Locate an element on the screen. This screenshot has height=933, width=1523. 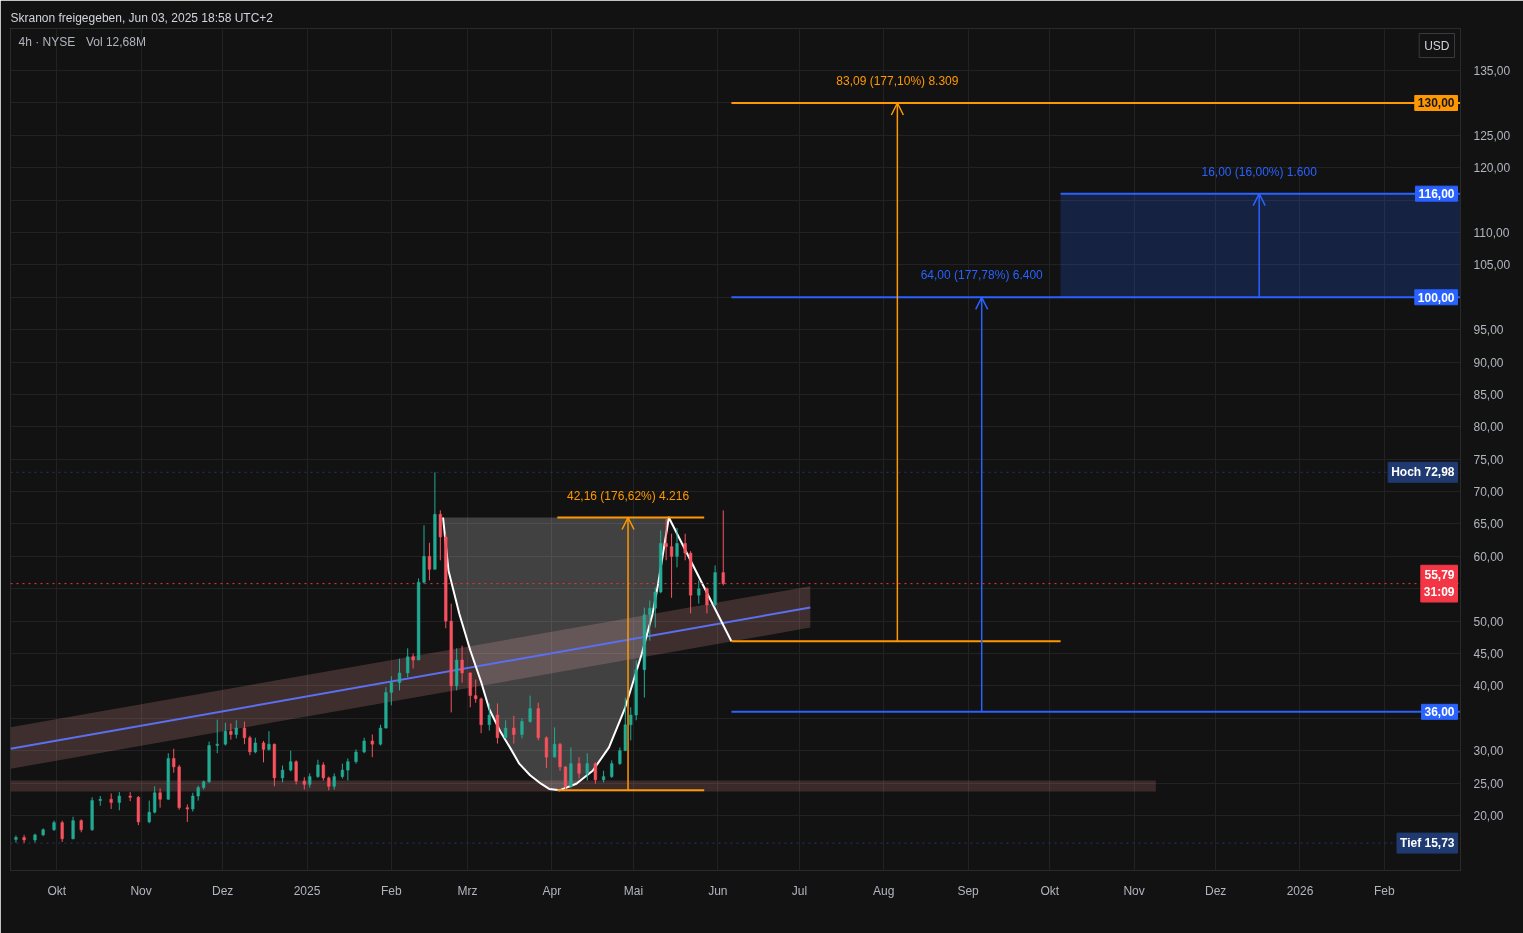
y-tick-label: 40,00 is located at coordinates (1488, 686).